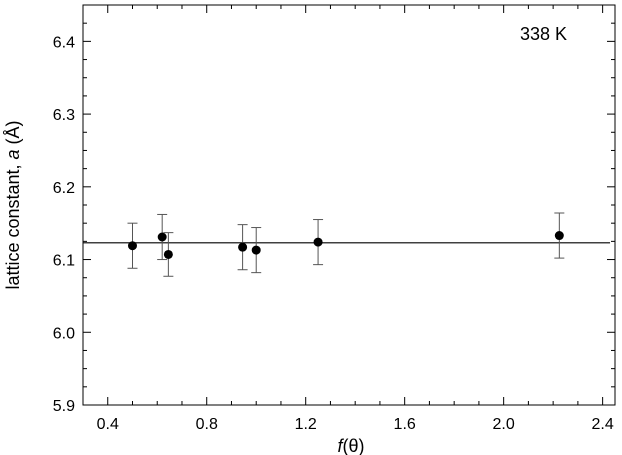  What do you see at coordinates (603, 424) in the screenshot?
I see `x-tick-label: 2.4` at bounding box center [603, 424].